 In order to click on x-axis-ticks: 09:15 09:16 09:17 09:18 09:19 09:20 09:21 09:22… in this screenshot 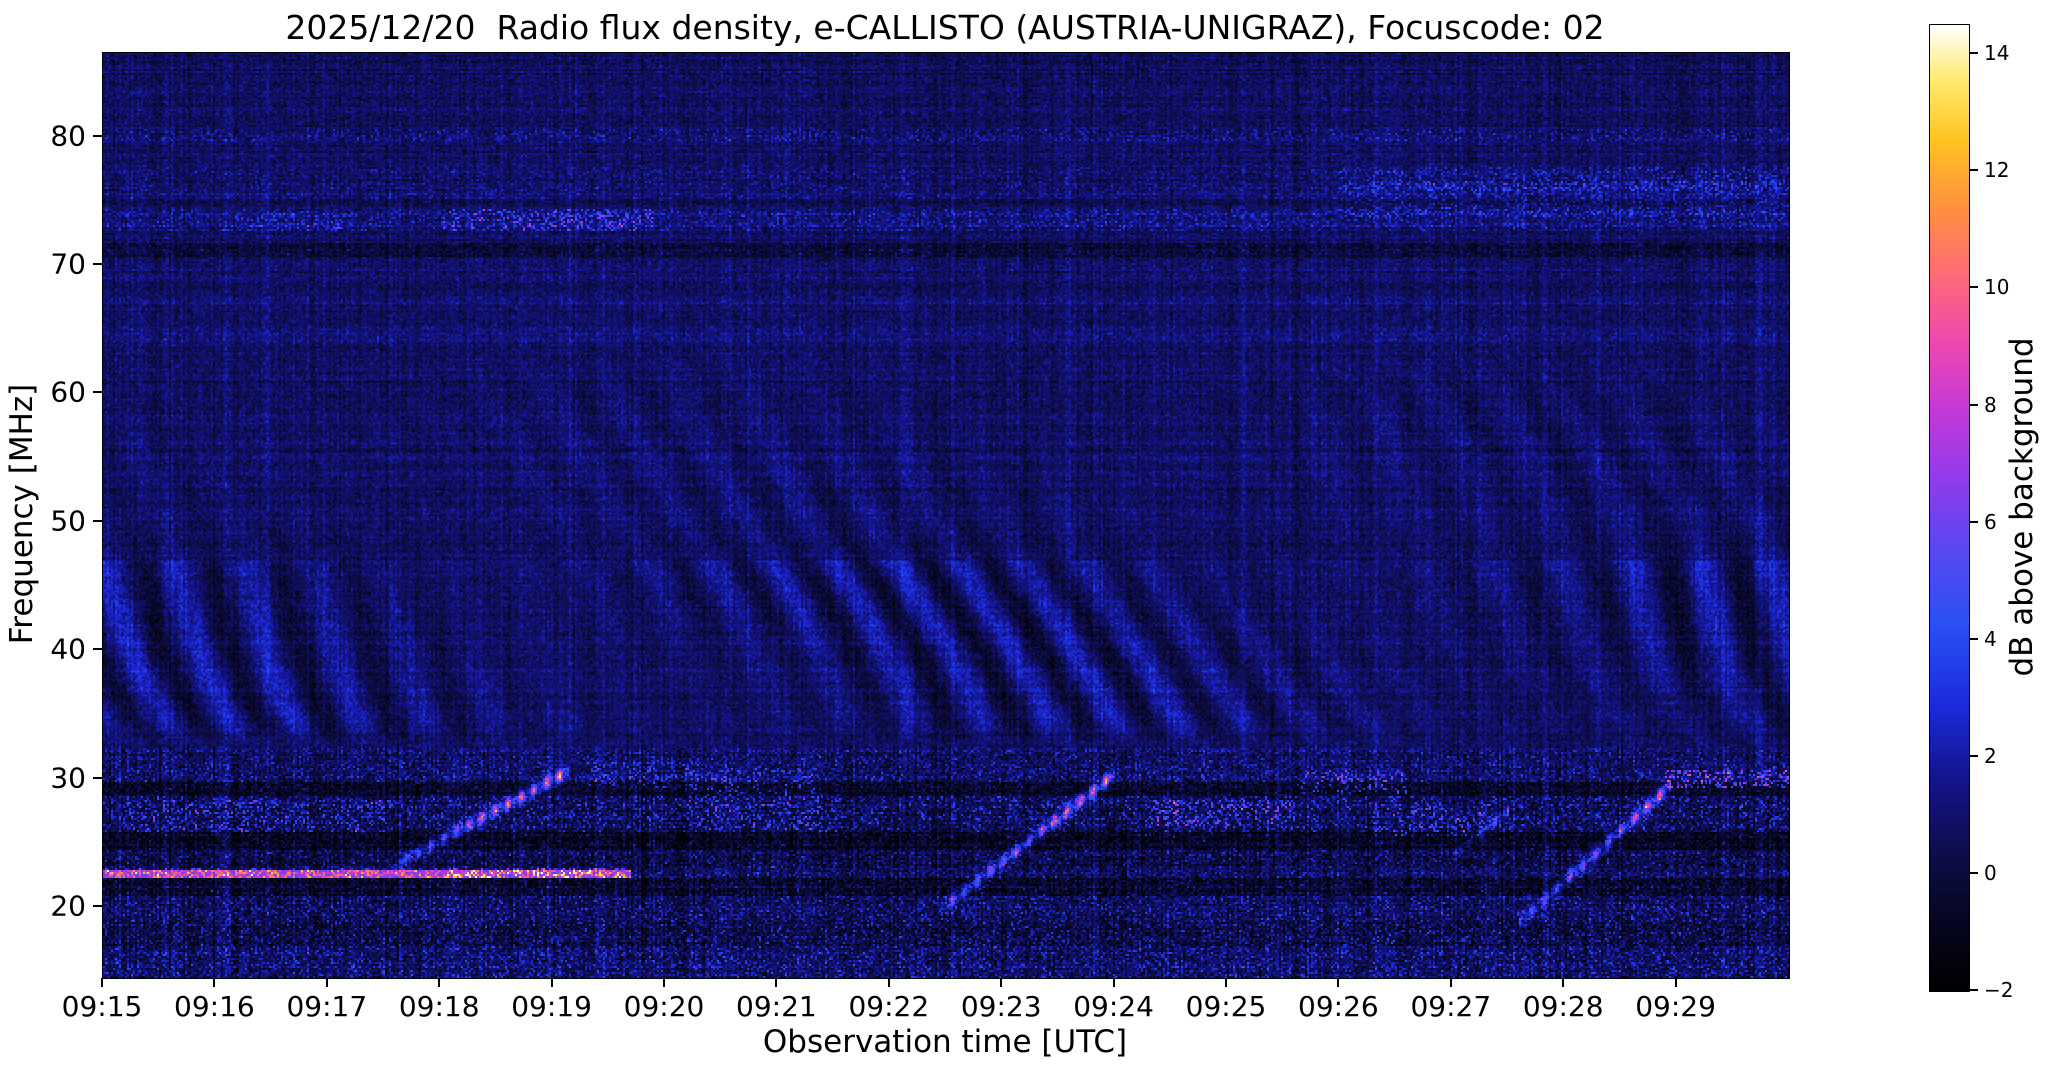, I will do `click(925, 1004)`.